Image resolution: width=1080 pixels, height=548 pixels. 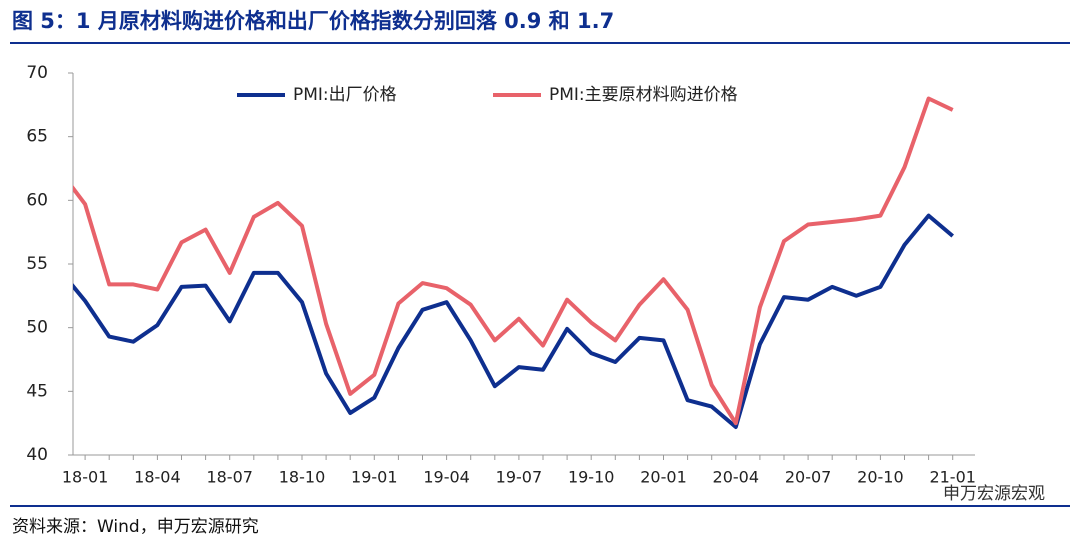 I want to click on x-tick-label: 19-07, so click(x=519, y=477).